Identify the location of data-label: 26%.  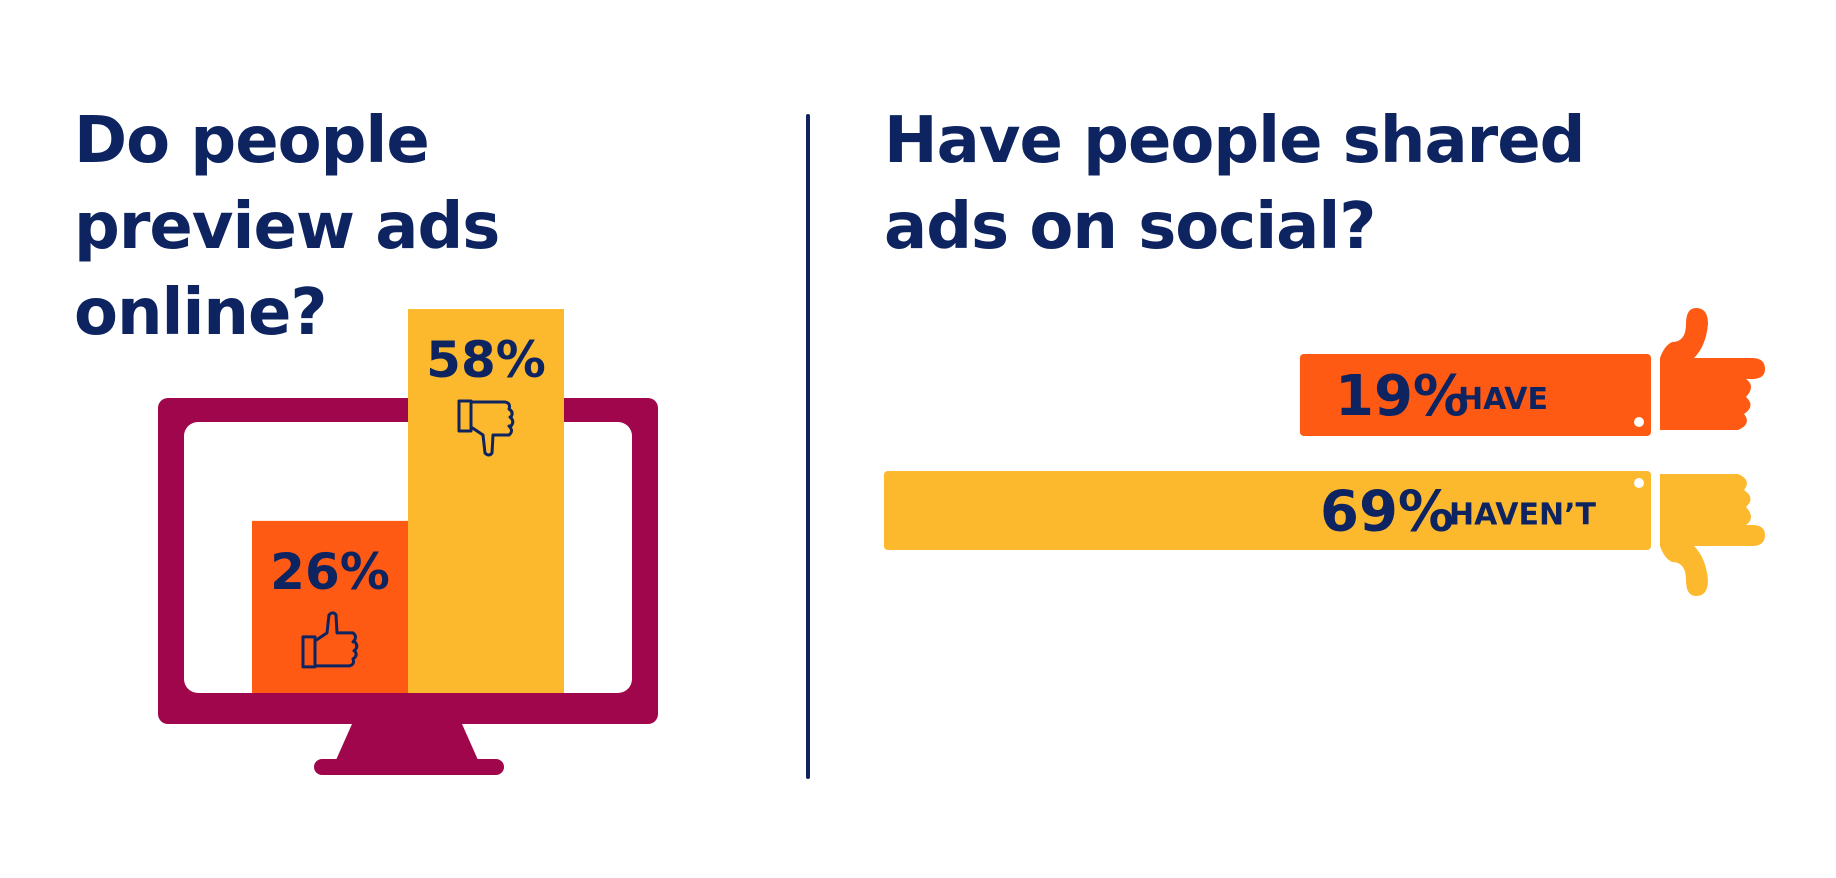
(330, 572).